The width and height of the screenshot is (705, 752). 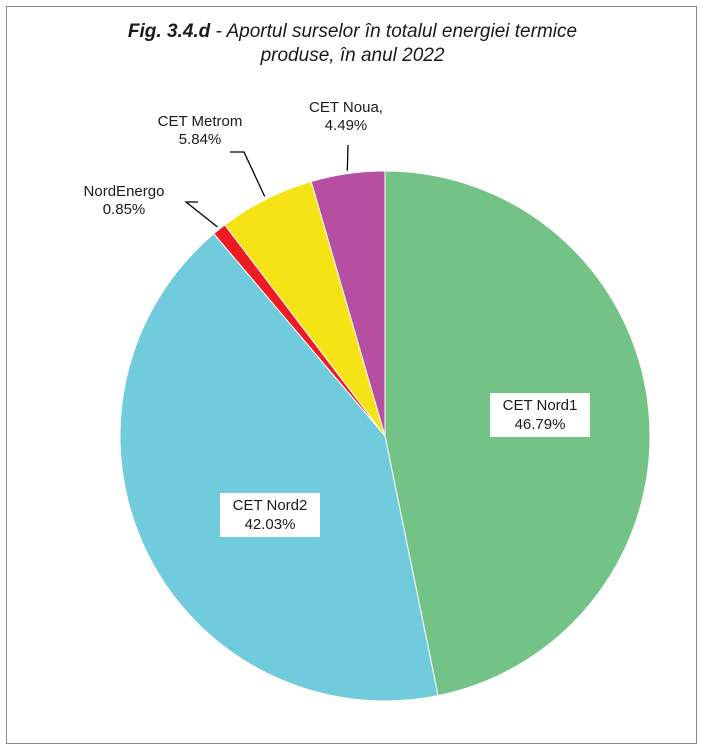 I want to click on slice-label-value-nordenergo: 0.85%, so click(x=124, y=209).